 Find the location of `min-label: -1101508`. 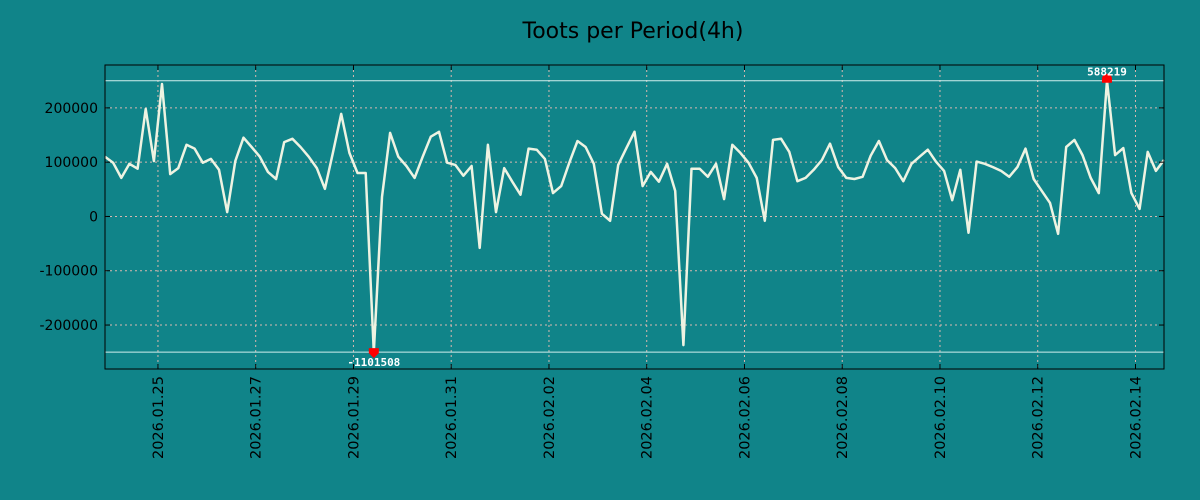

min-label: -1101508 is located at coordinates (373, 362).